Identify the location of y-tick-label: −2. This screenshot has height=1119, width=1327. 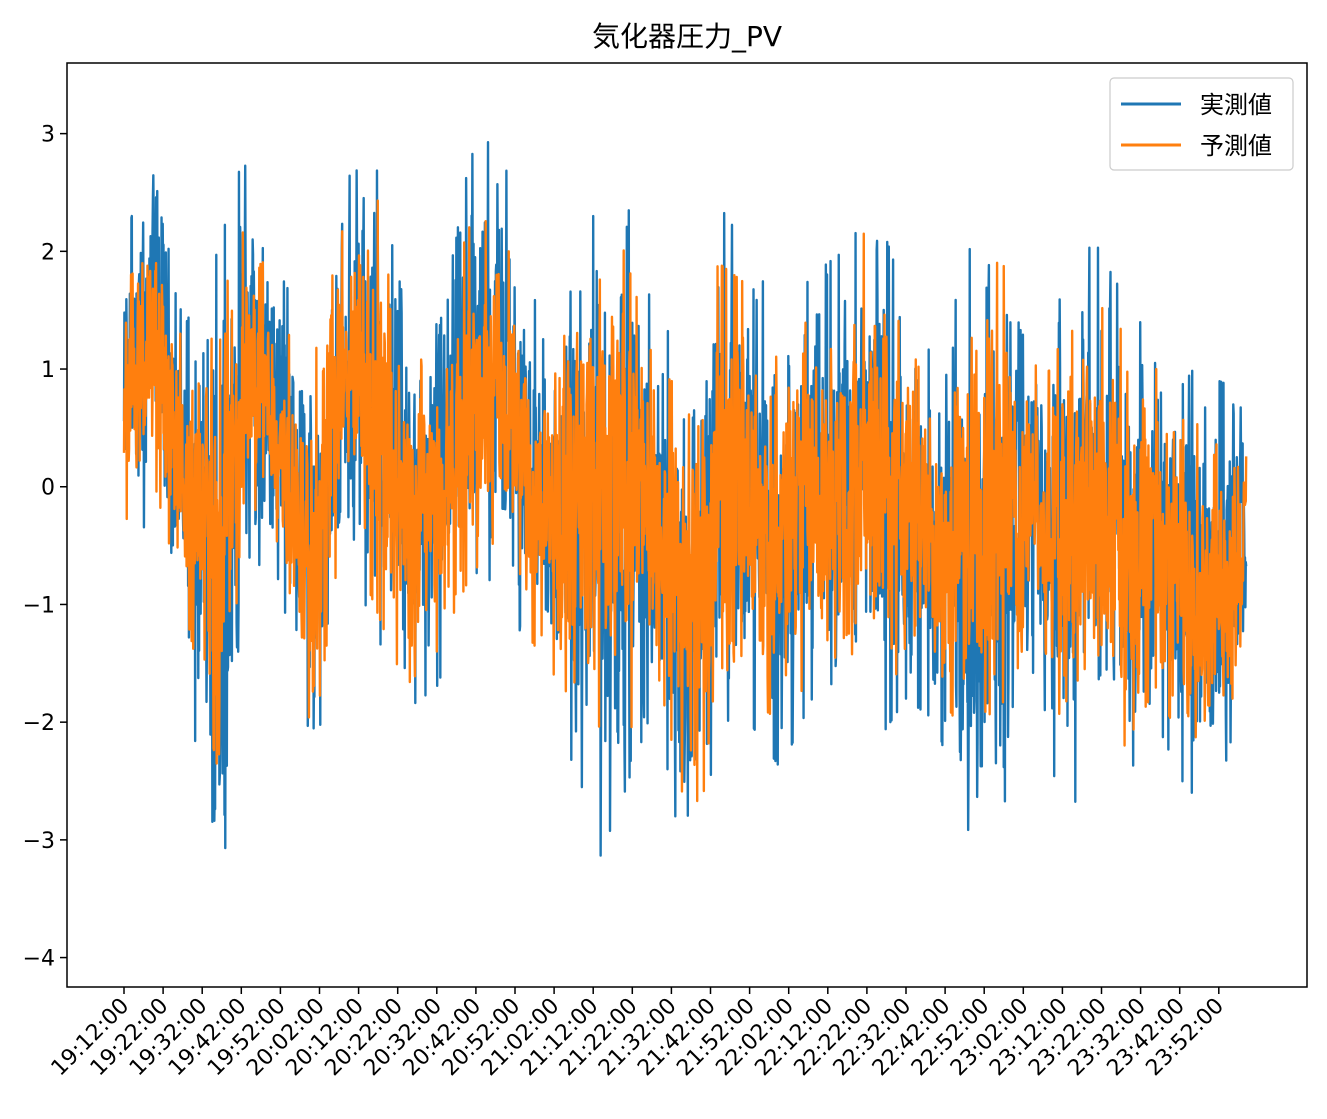
(39, 723).